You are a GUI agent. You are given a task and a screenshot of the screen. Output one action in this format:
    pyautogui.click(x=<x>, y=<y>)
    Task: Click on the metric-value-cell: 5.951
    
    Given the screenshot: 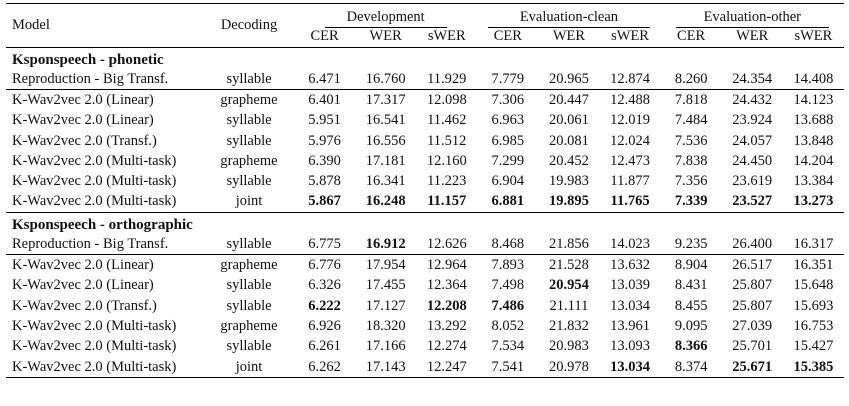 What is the action you would take?
    pyautogui.click(x=324, y=120)
    